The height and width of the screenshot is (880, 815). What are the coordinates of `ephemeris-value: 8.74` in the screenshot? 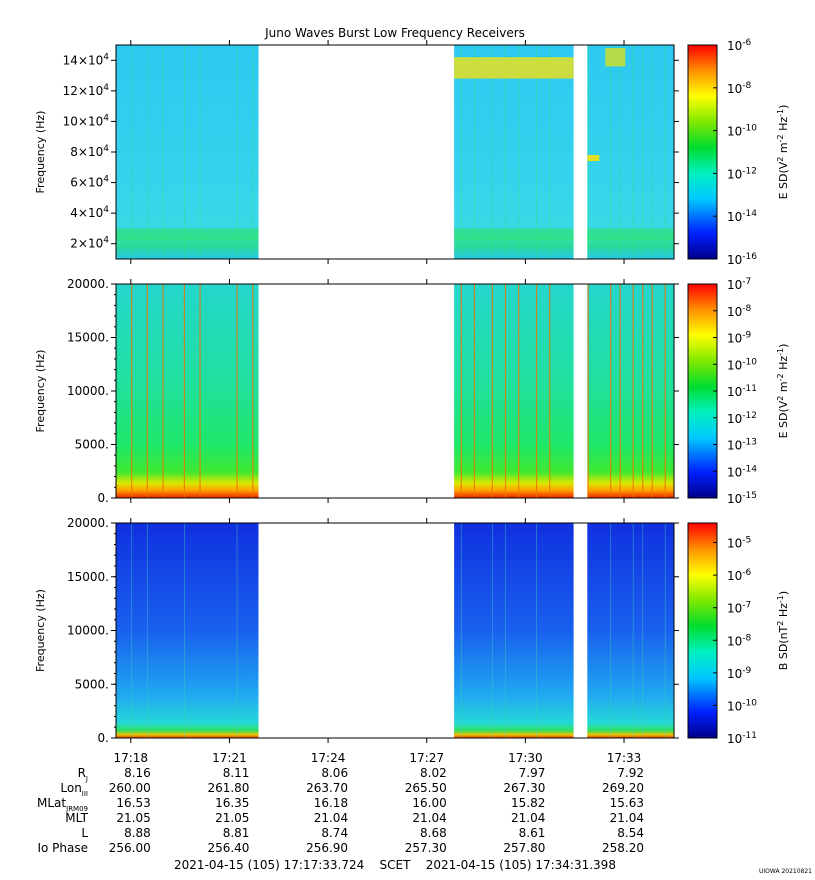 It's located at (334, 833).